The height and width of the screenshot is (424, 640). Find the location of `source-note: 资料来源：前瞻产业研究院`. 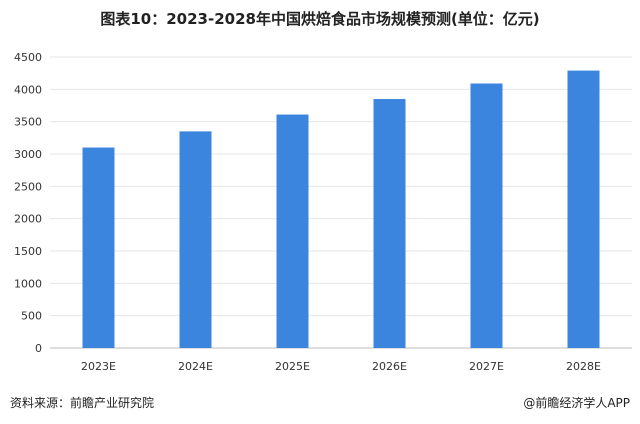

source-note: 资料来源：前瞻产业研究院 is located at coordinates (82, 403).